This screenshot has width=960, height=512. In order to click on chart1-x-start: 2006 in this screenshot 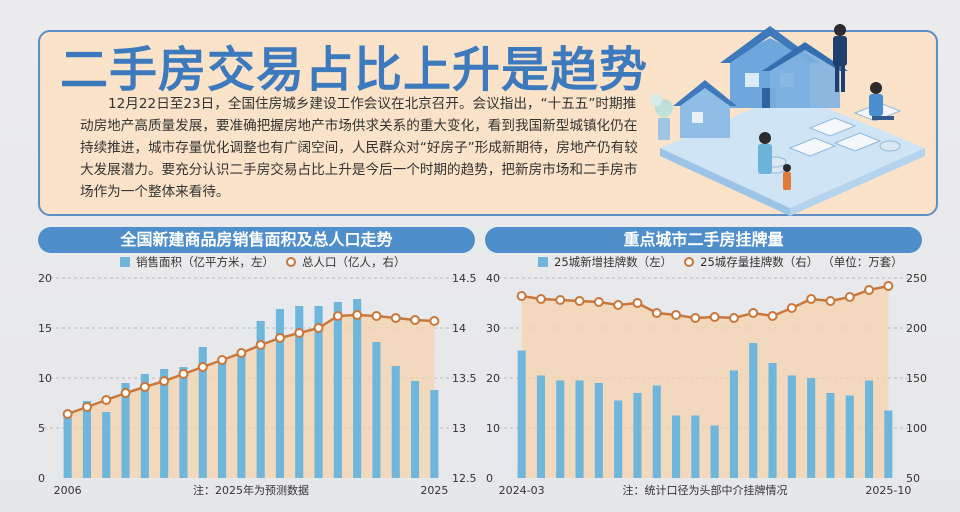, I will do `click(68, 490)`.